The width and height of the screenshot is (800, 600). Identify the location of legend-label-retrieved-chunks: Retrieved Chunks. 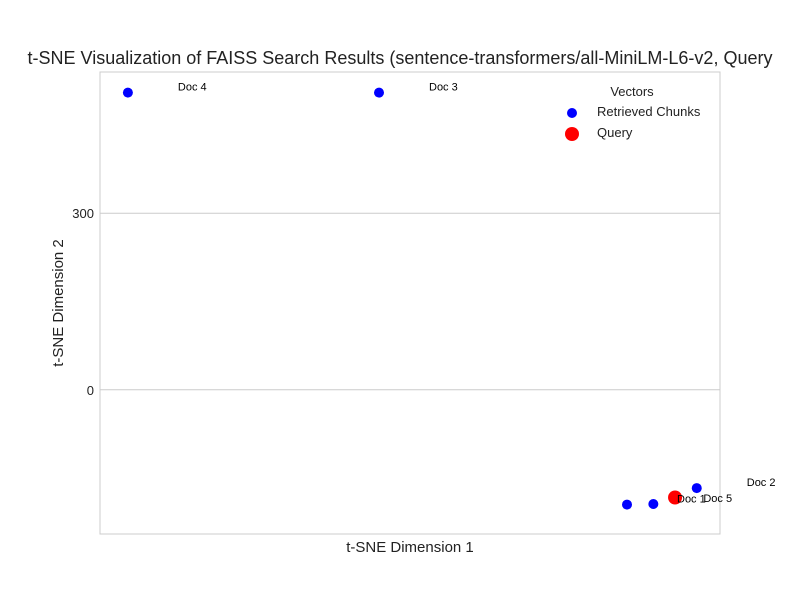
(649, 111).